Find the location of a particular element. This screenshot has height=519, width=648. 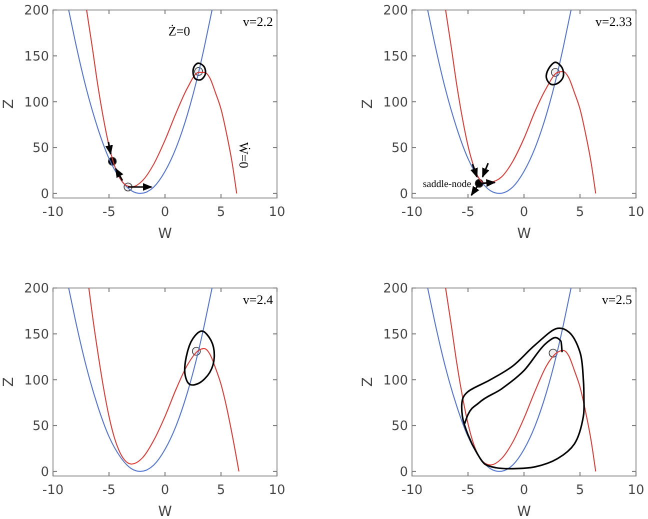

annotation: Ż=0 is located at coordinates (179, 31).